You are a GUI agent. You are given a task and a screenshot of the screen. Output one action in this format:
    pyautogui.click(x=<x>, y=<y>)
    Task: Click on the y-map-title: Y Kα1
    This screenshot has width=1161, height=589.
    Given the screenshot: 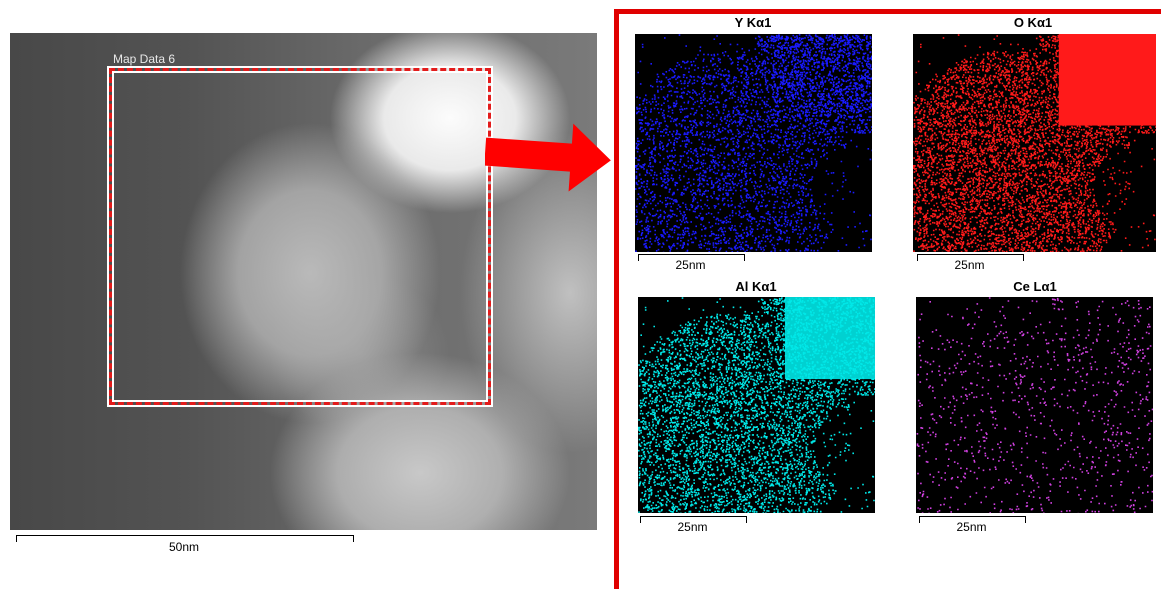 What is the action you would take?
    pyautogui.click(x=753, y=22)
    